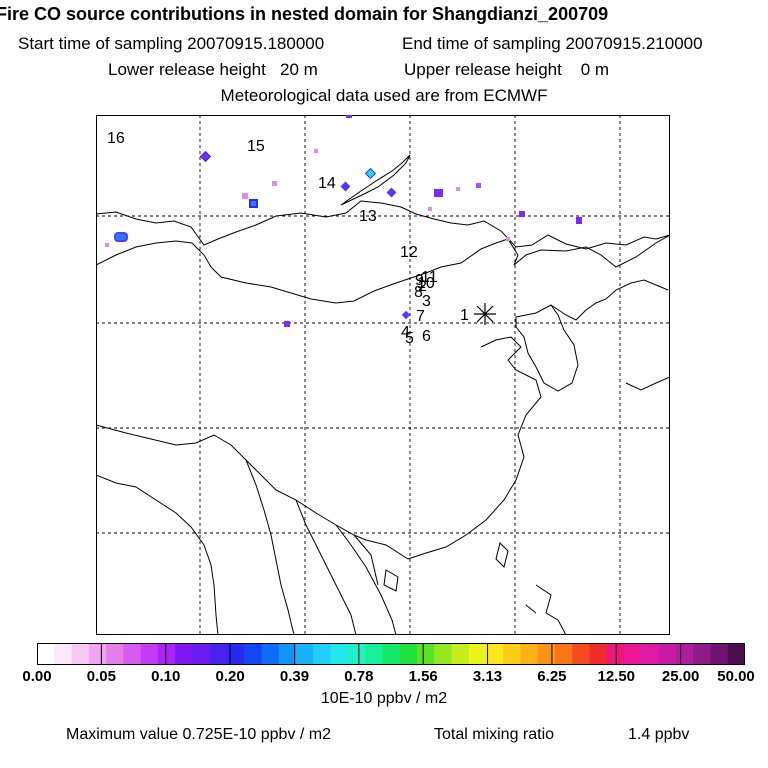  What do you see at coordinates (552, 43) in the screenshot?
I see `end-time-label: End time of sampling 20070915.210000` at bounding box center [552, 43].